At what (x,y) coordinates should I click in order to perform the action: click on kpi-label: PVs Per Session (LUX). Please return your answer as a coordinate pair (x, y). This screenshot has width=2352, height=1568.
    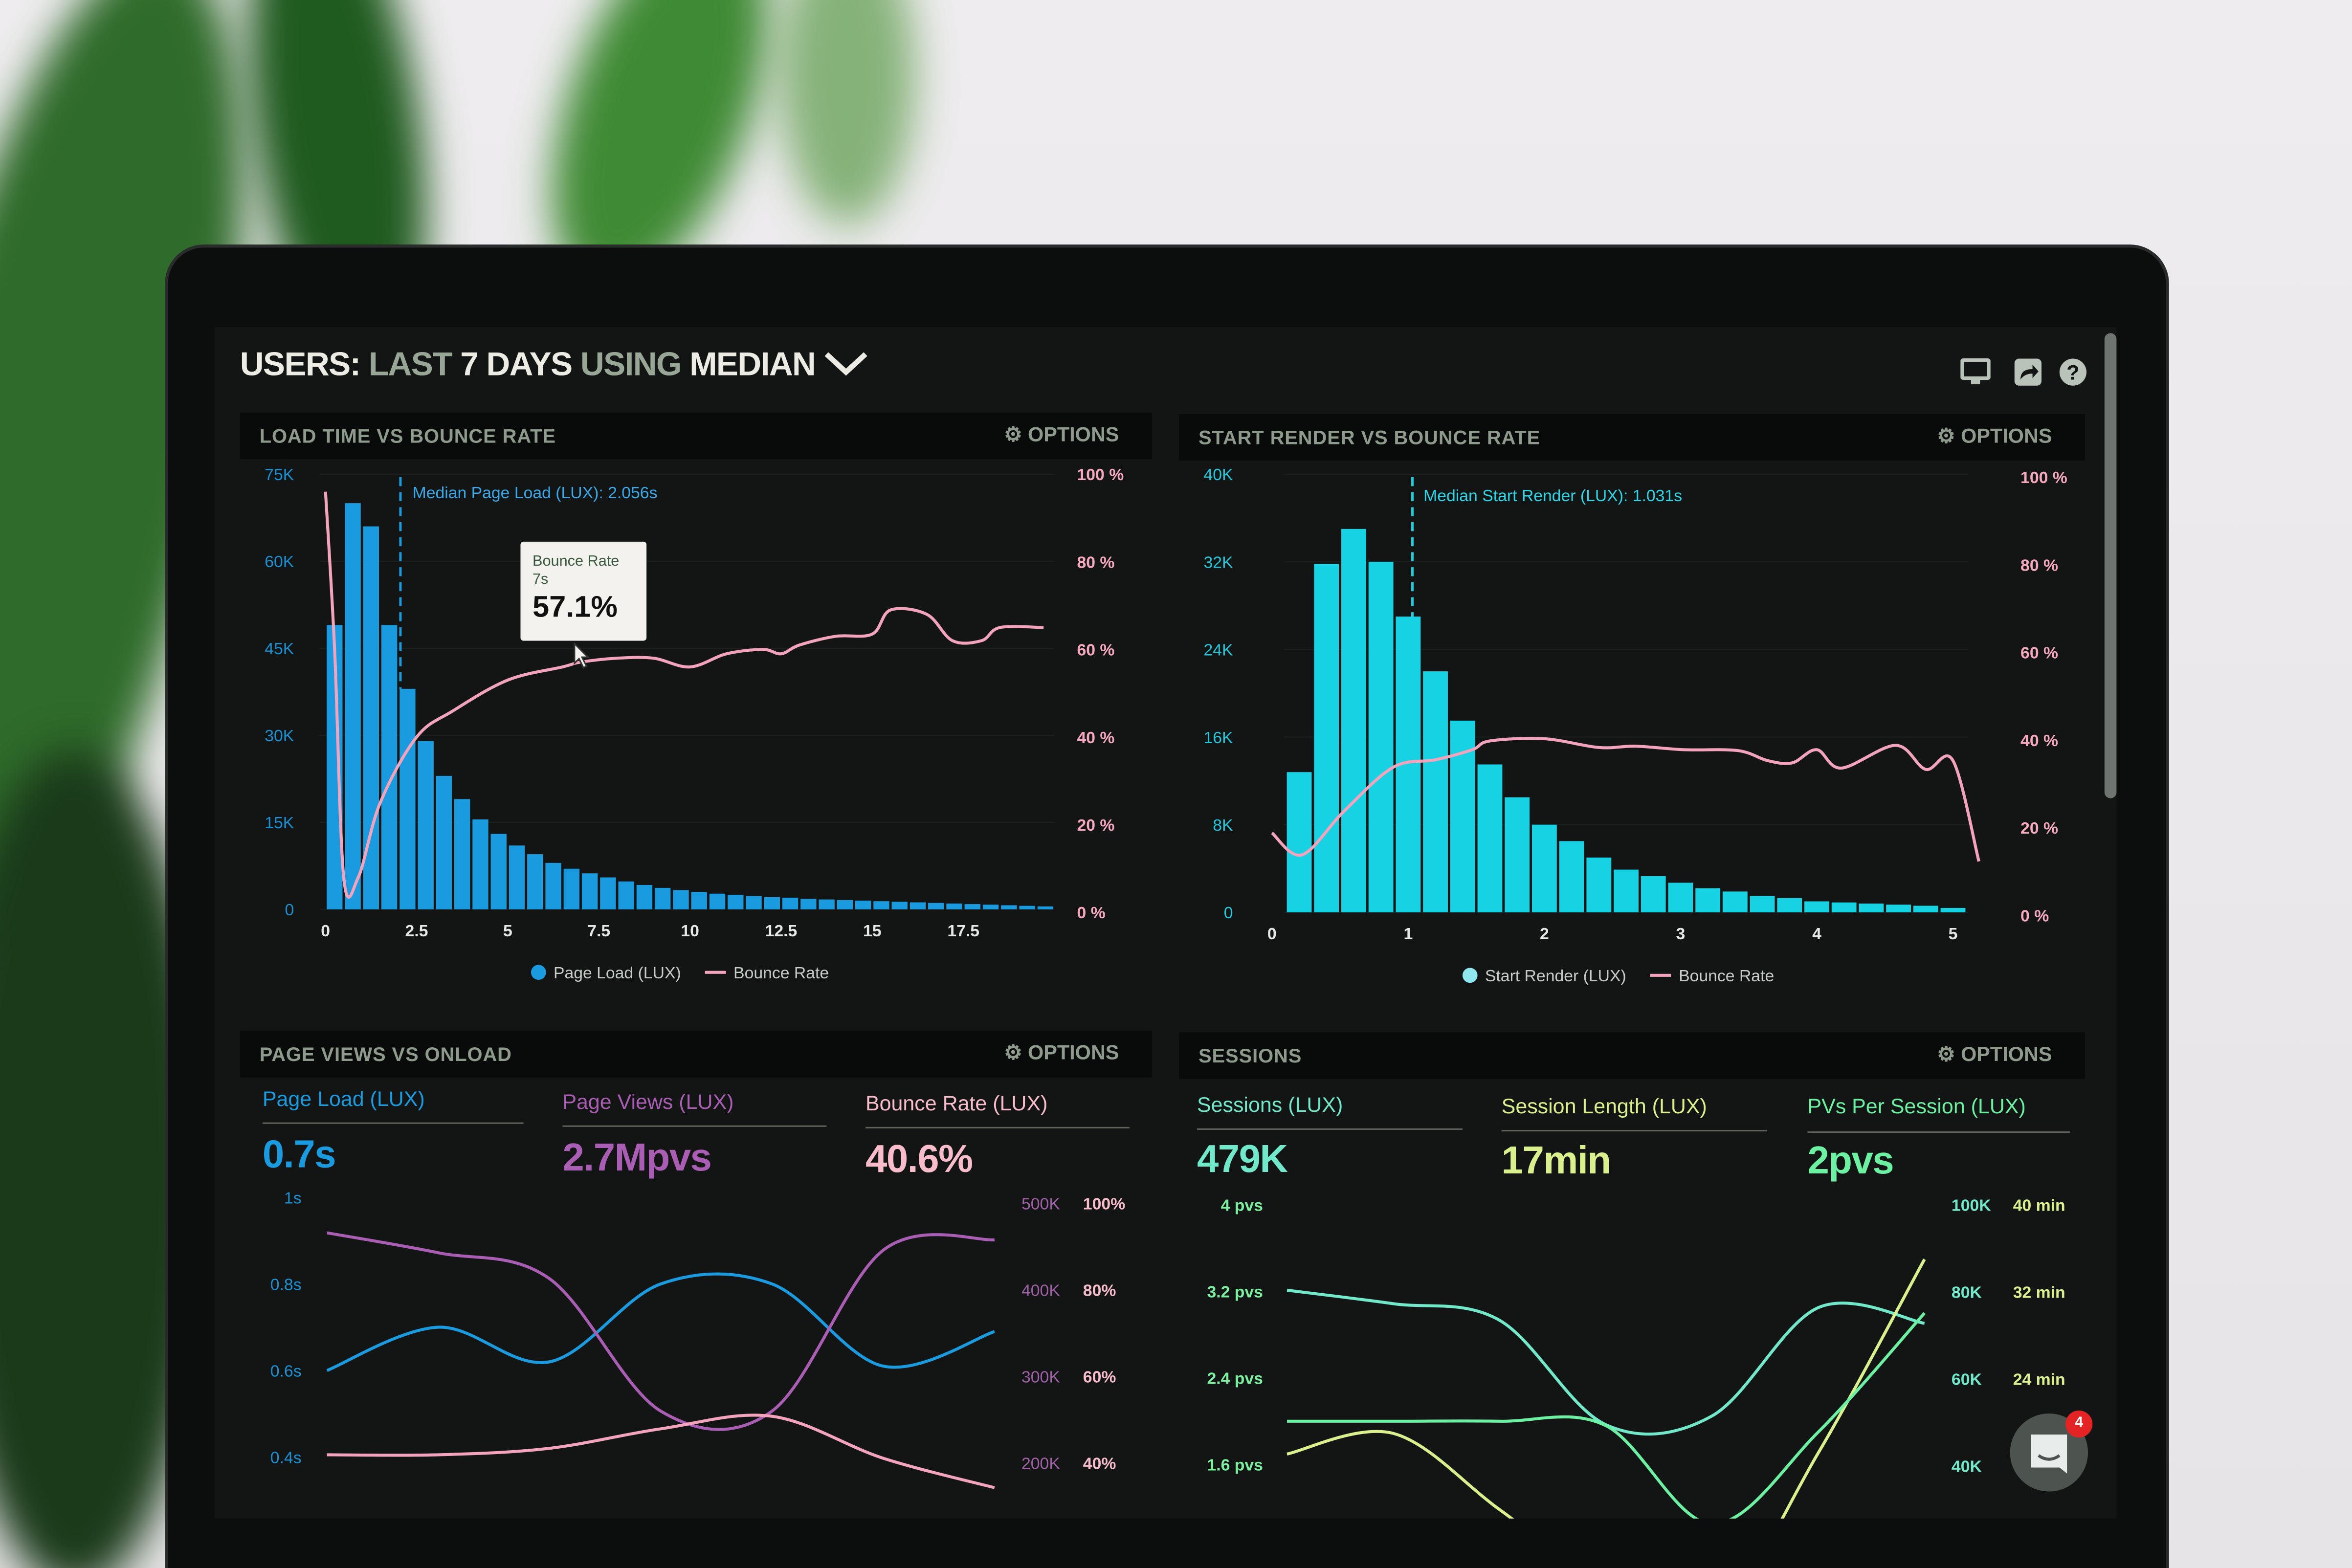
    Looking at the image, I should click on (1916, 1106).